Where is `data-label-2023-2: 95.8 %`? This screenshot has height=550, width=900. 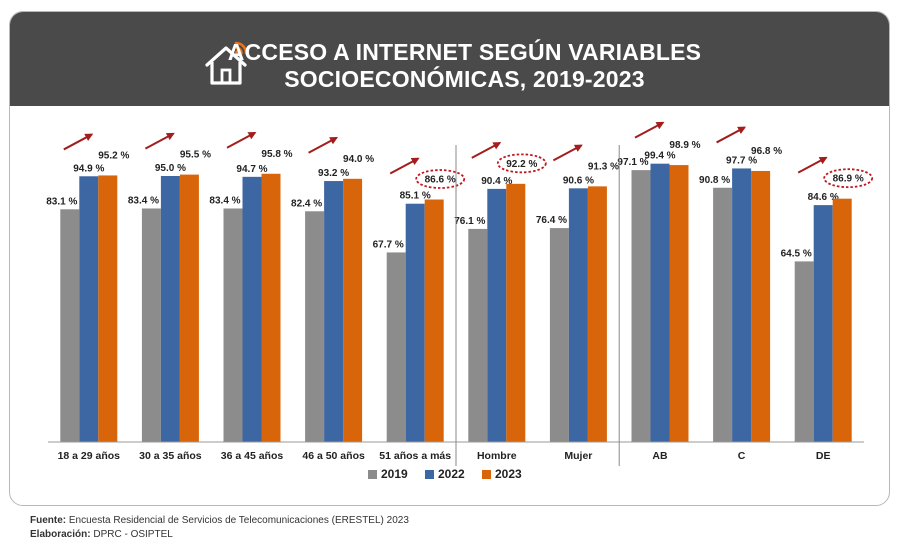 data-label-2023-2: 95.8 % is located at coordinates (276, 154).